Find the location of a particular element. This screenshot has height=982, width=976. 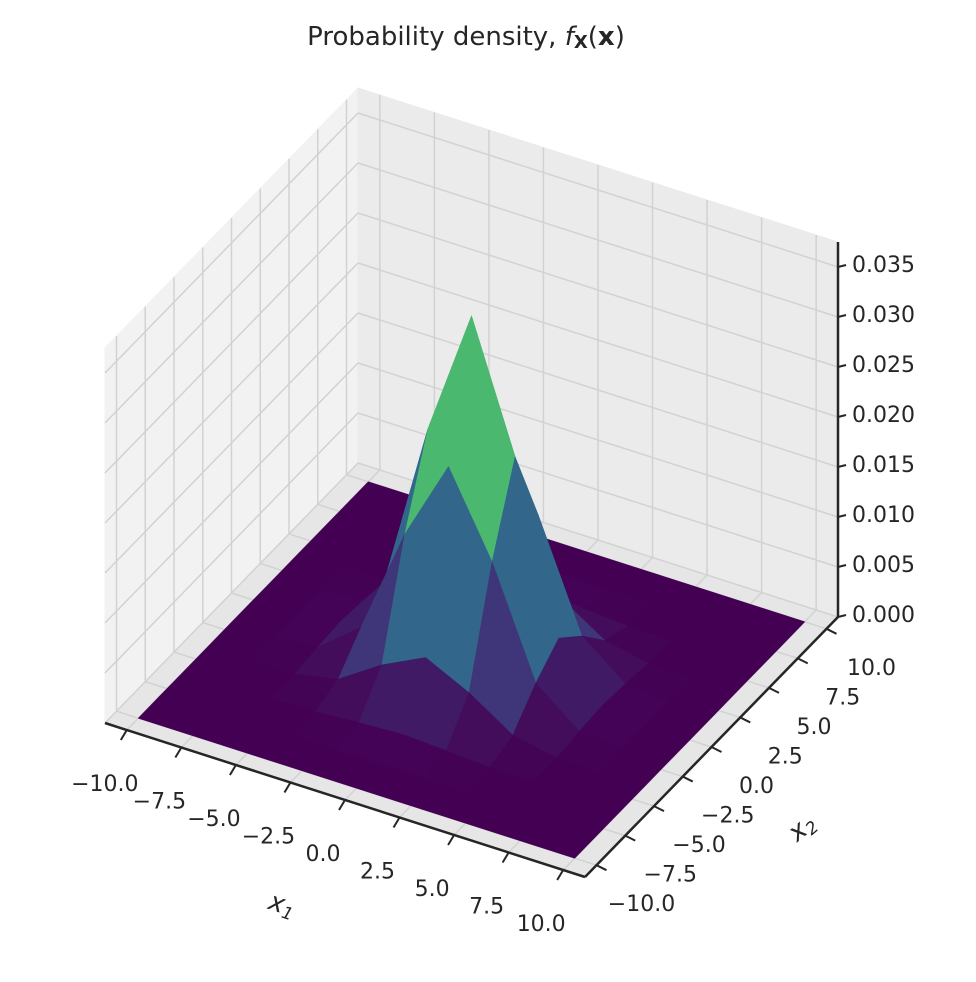

title-part: x is located at coordinates (606, 37).